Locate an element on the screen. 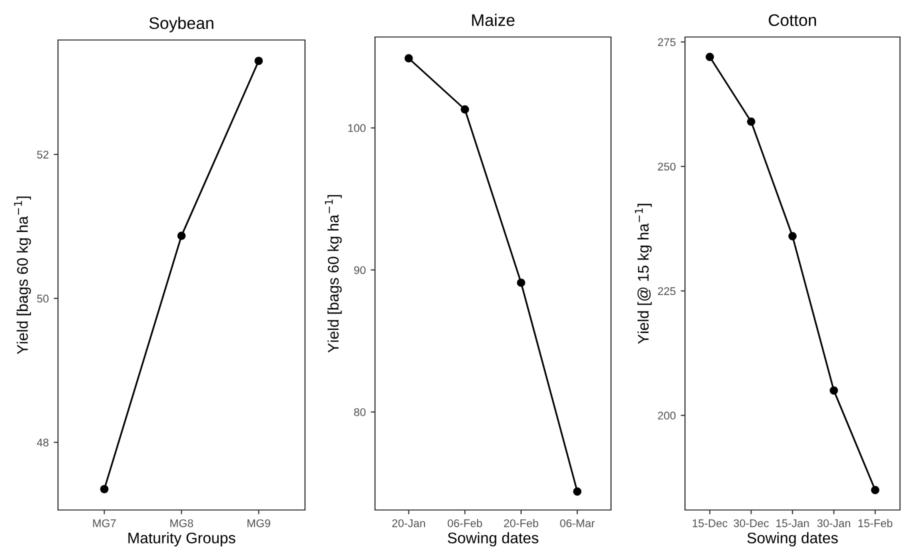 The height and width of the screenshot is (557, 912). x-axis-title: Maturity Groups is located at coordinates (182, 539).